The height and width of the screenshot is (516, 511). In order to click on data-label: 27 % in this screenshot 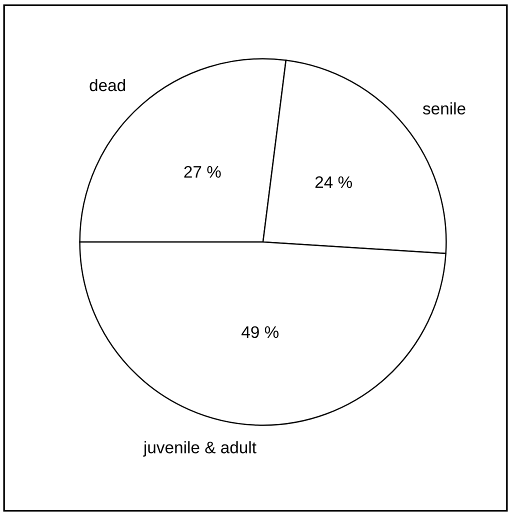, I will do `click(202, 172)`.